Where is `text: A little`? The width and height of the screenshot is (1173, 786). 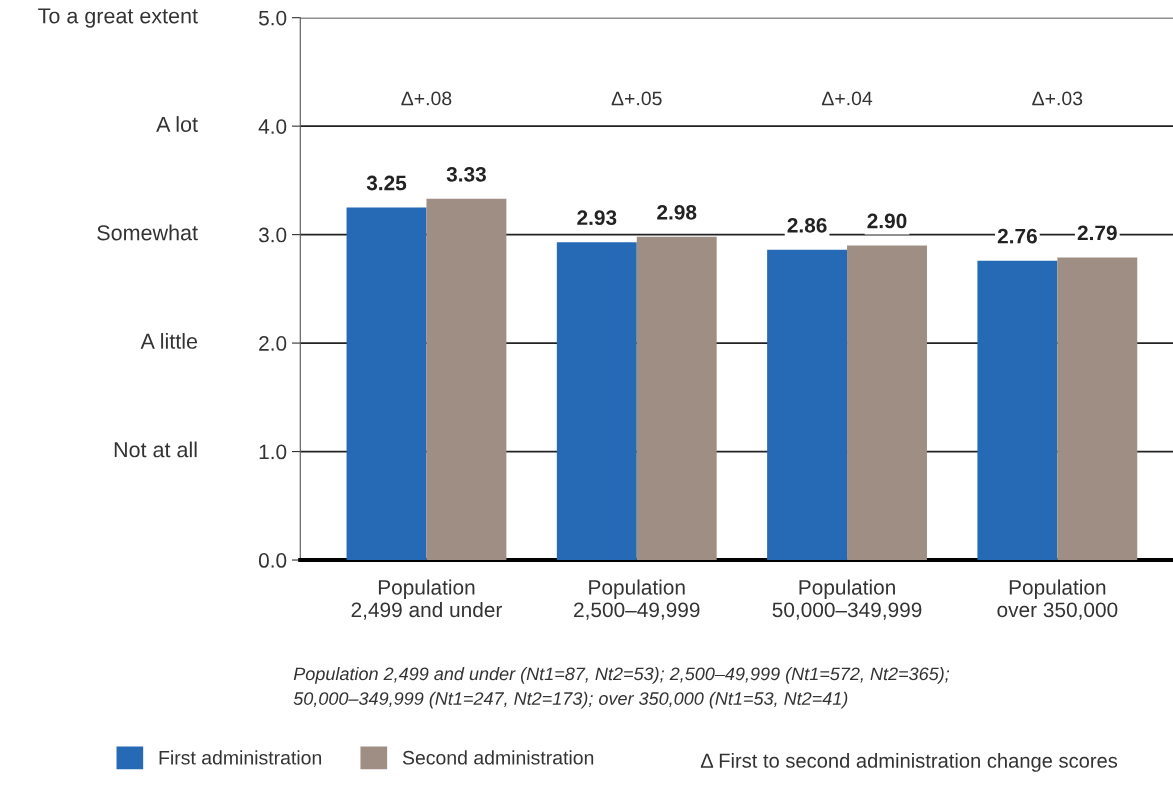 text: A little is located at coordinates (169, 341).